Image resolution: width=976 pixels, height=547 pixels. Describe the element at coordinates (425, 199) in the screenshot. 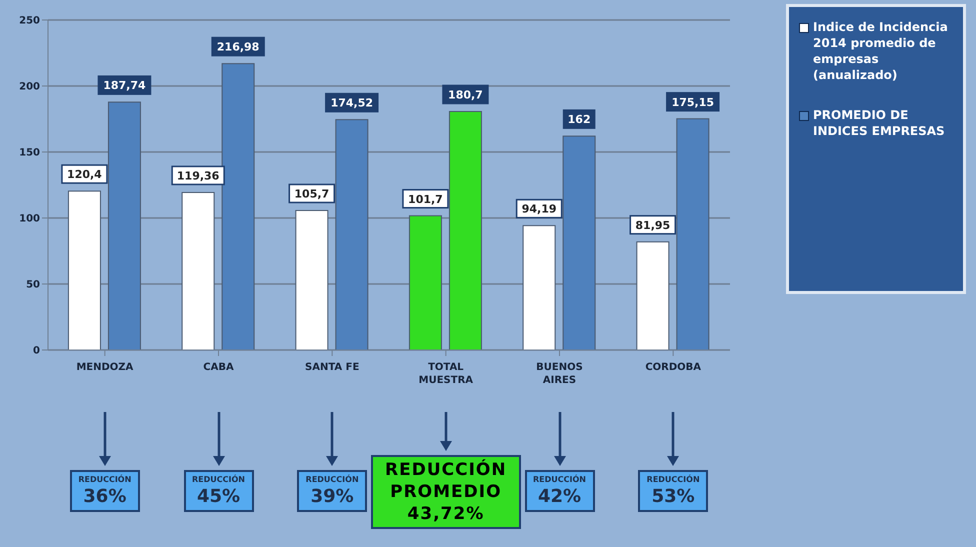

I see `data-label: 101,7` at that location.